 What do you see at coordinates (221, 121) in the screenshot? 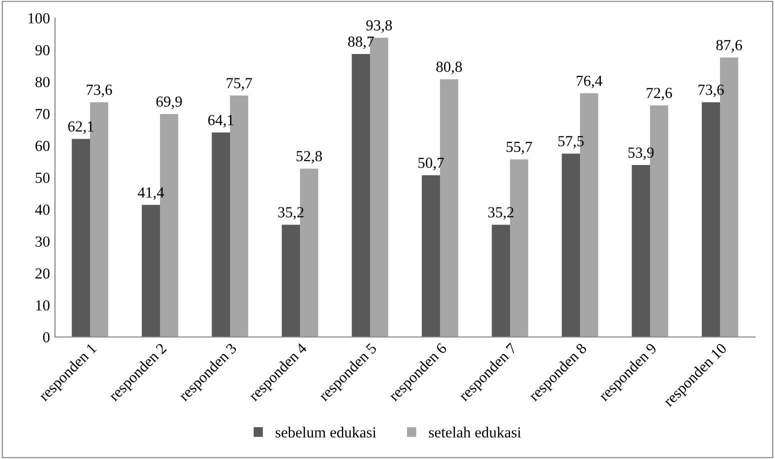
I see `data-label: 64,1` at bounding box center [221, 121].